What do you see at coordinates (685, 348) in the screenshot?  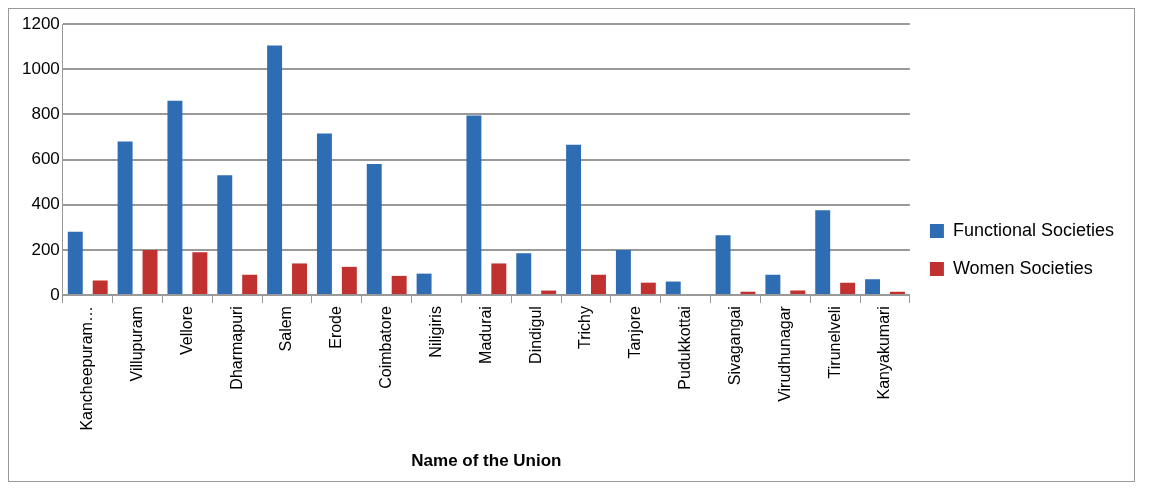 I see `x-tick-label: Pudukkottai` at bounding box center [685, 348].